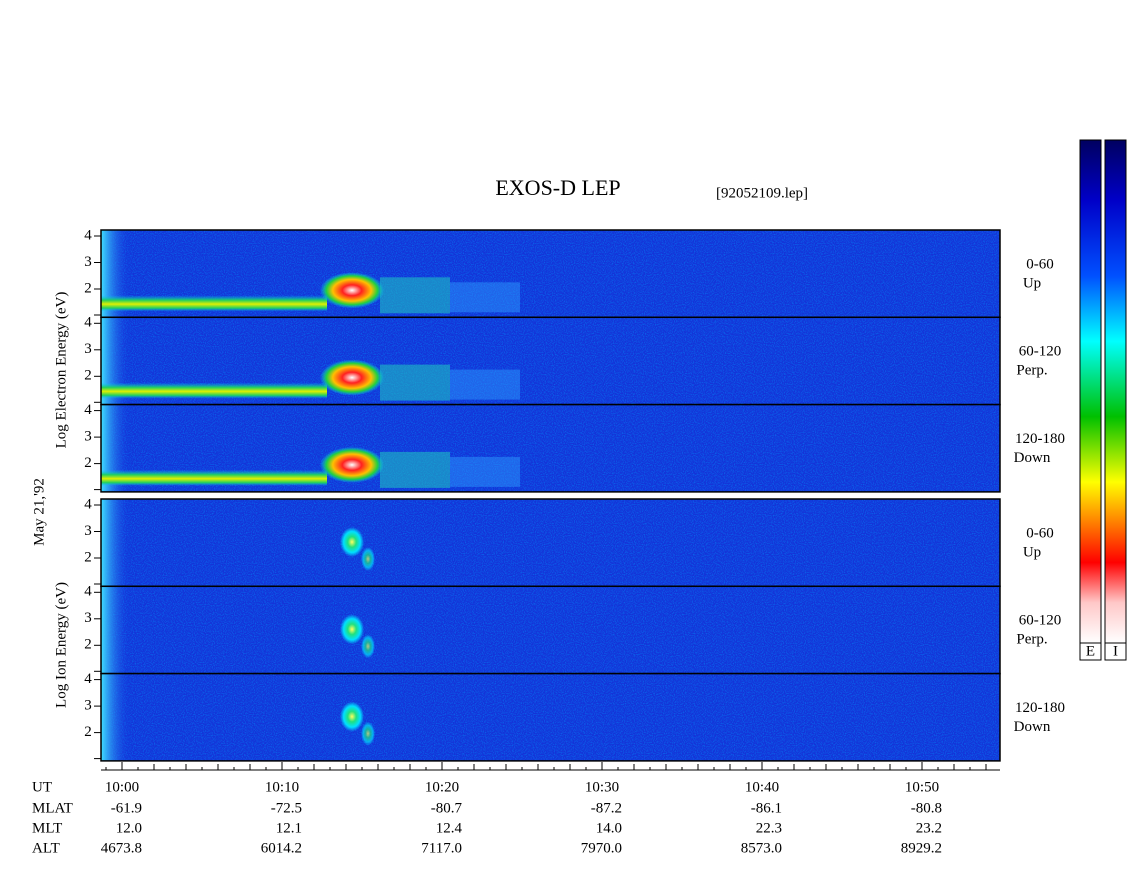 Image resolution: width=1130 pixels, height=875 pixels. What do you see at coordinates (281, 848) in the screenshot?
I see `ephemeris-value: 6014.2` at bounding box center [281, 848].